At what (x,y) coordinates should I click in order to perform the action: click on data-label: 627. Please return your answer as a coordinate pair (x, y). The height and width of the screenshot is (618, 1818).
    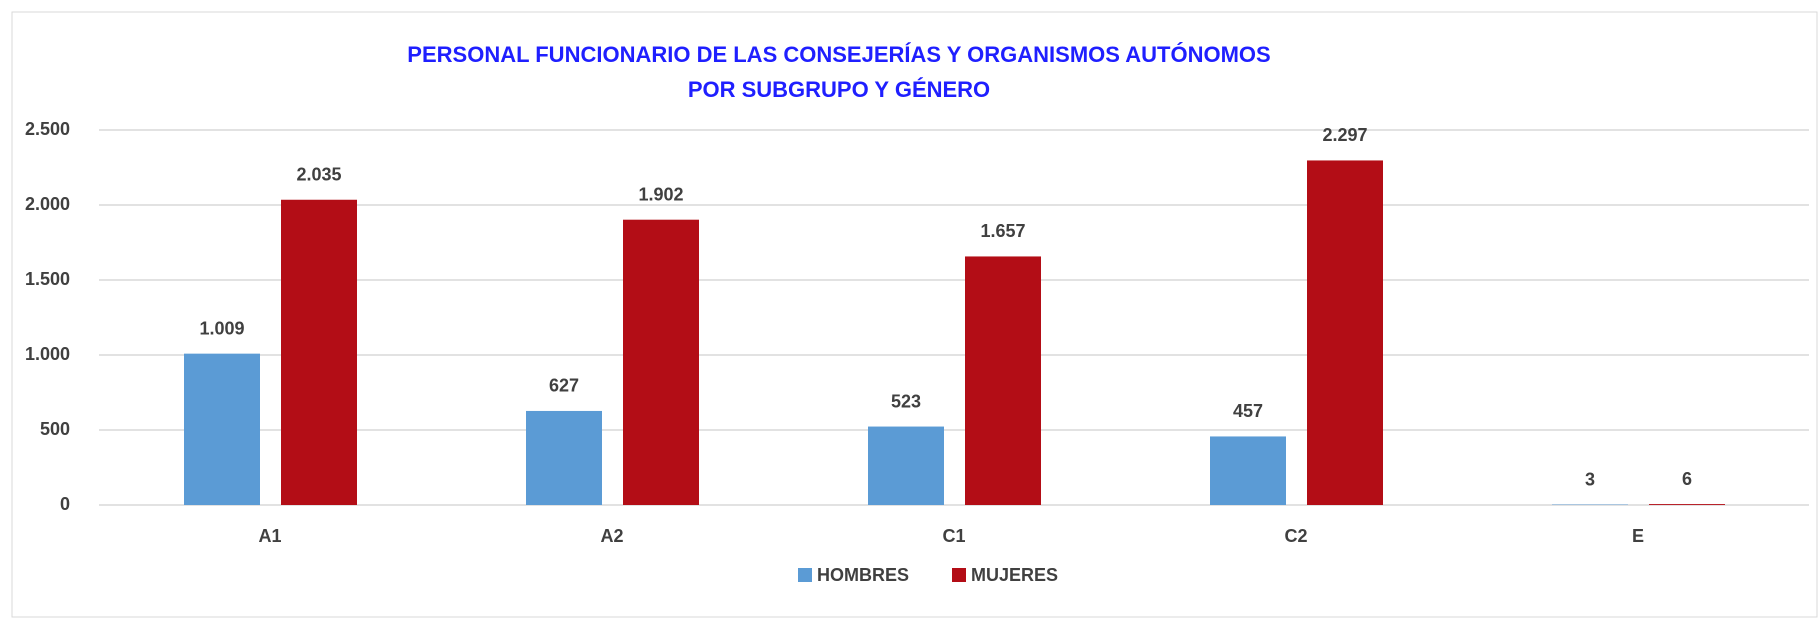
    Looking at the image, I should click on (564, 386).